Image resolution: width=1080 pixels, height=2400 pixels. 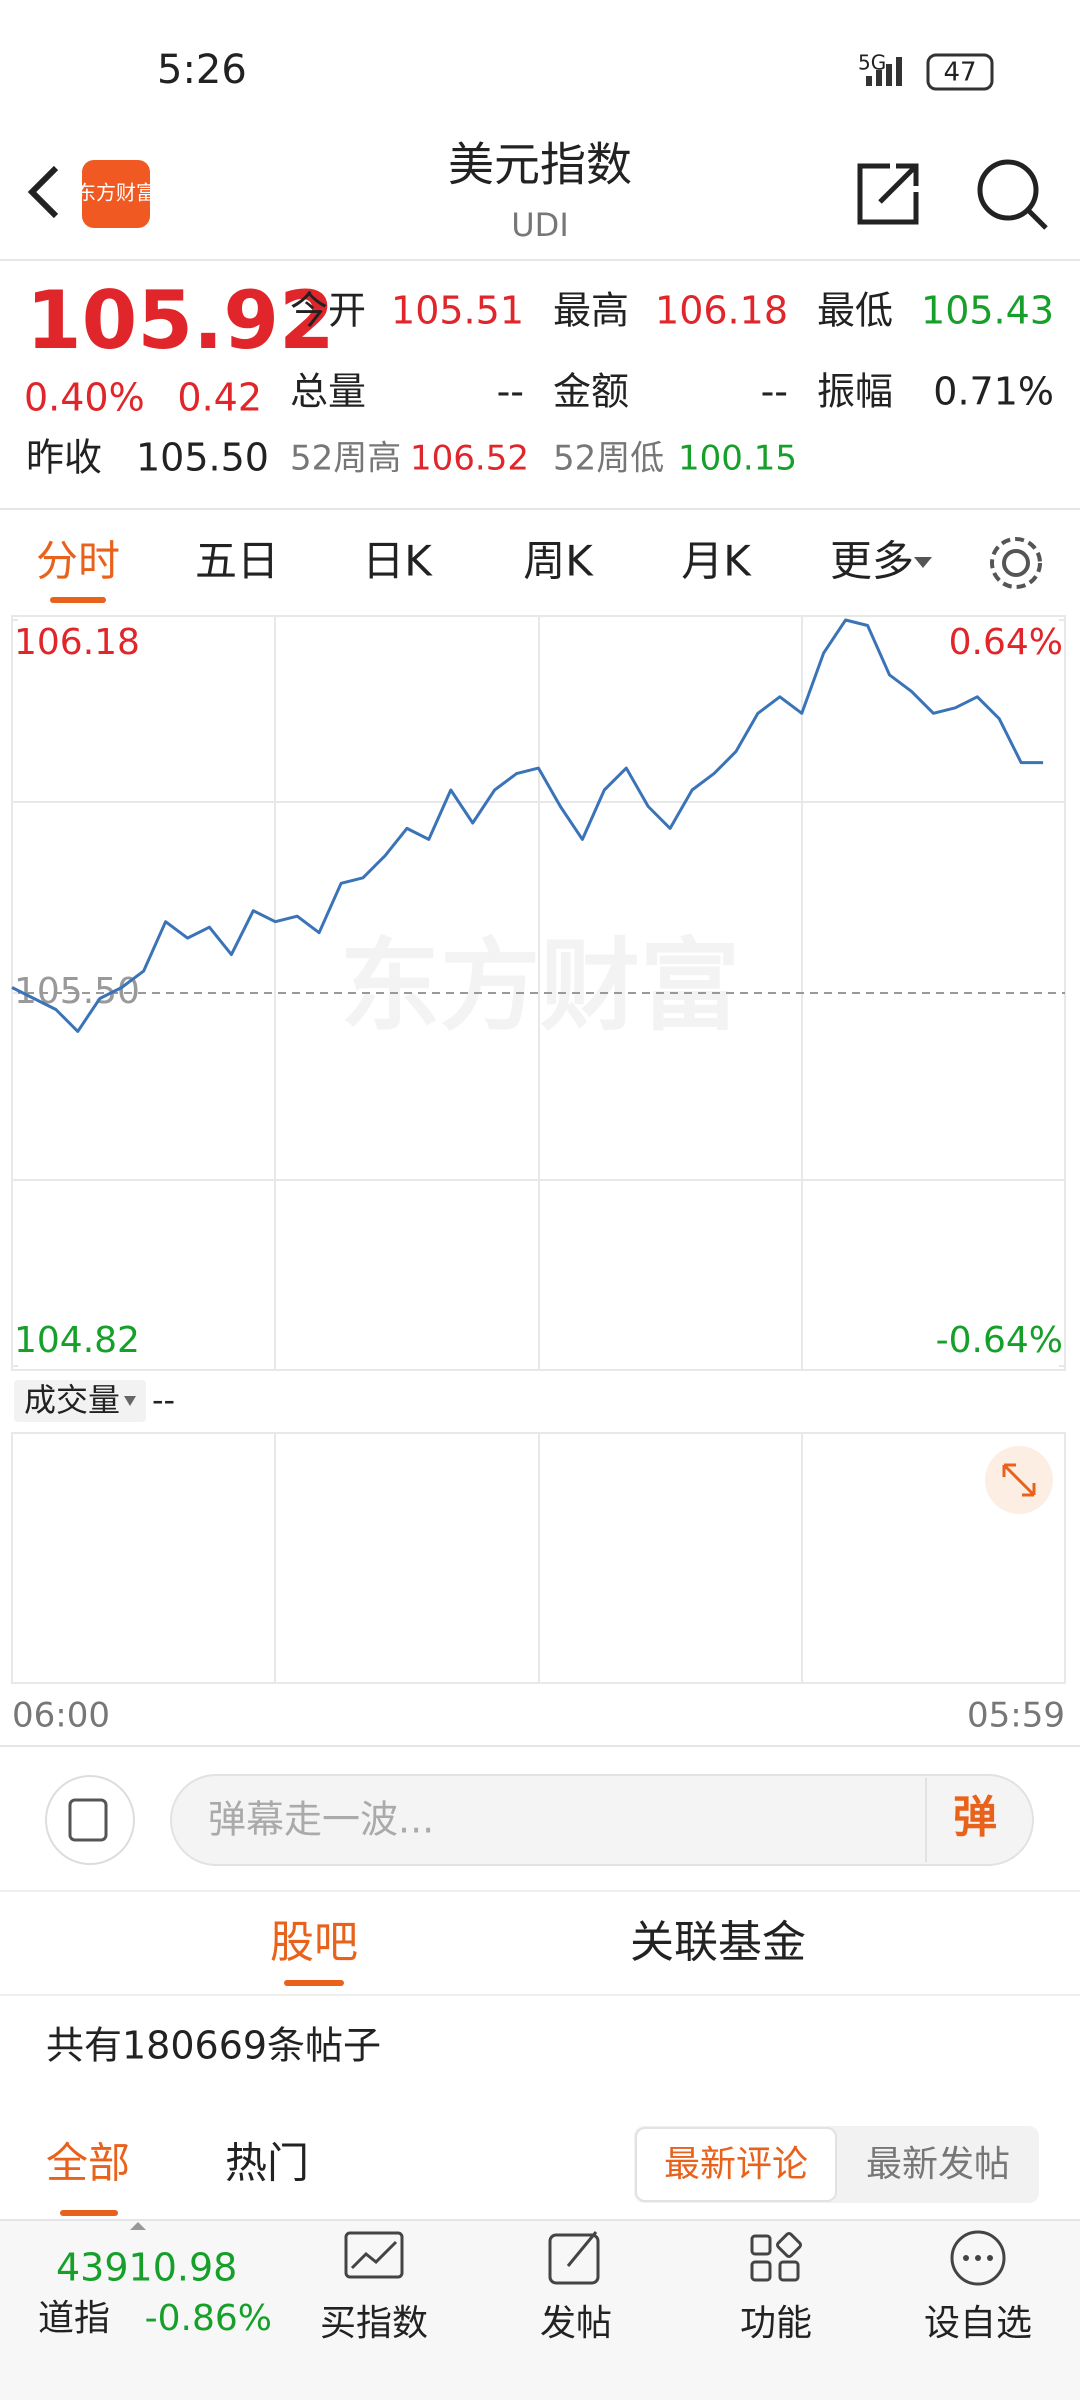 What do you see at coordinates (77, 642) in the screenshot?
I see `y-tick-label: 106.18` at bounding box center [77, 642].